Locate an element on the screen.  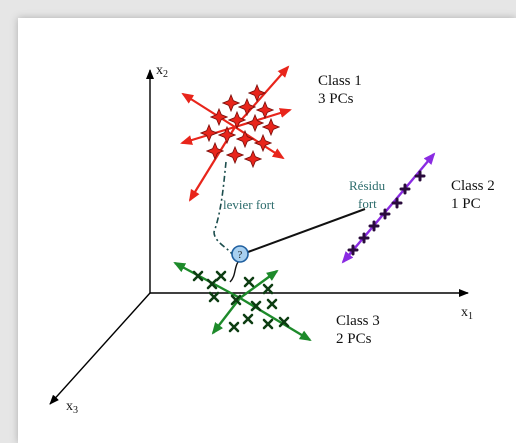
class-1-pcs: 3 PCs is located at coordinates (336, 99).